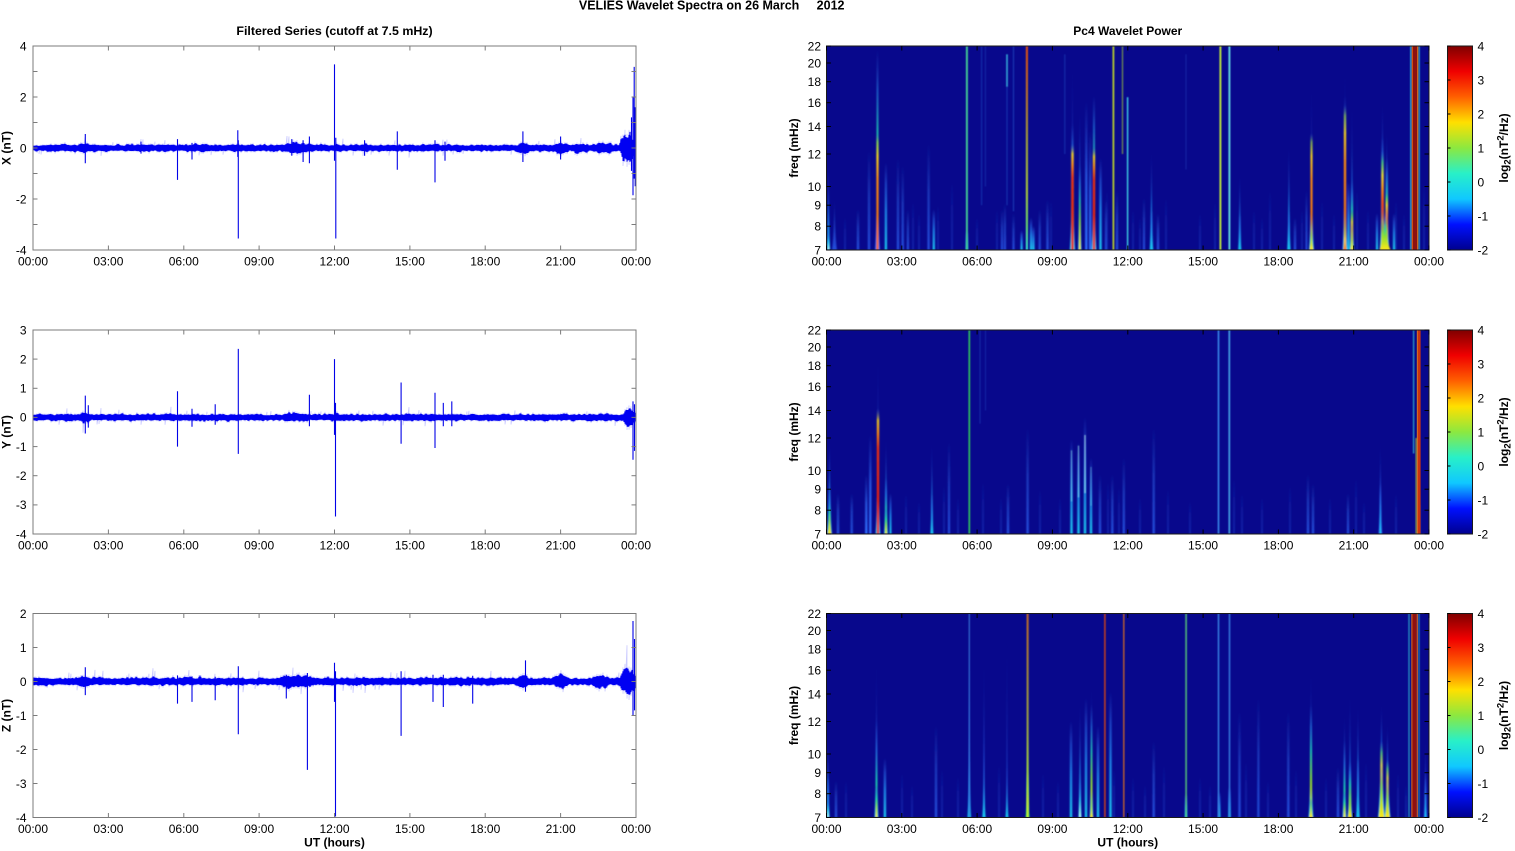  I want to click on svg-text:Filtered Series (cutoff at 7.5: Filtered Series (cutoff at 7.5 mHz), so click(334, 31).